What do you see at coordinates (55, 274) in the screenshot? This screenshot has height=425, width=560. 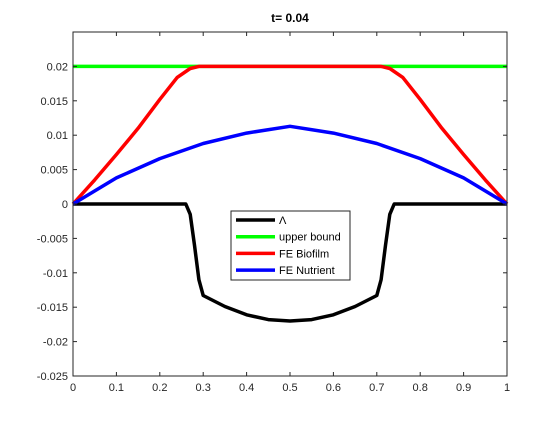 I see `y-tick-label: -0.01` at bounding box center [55, 274].